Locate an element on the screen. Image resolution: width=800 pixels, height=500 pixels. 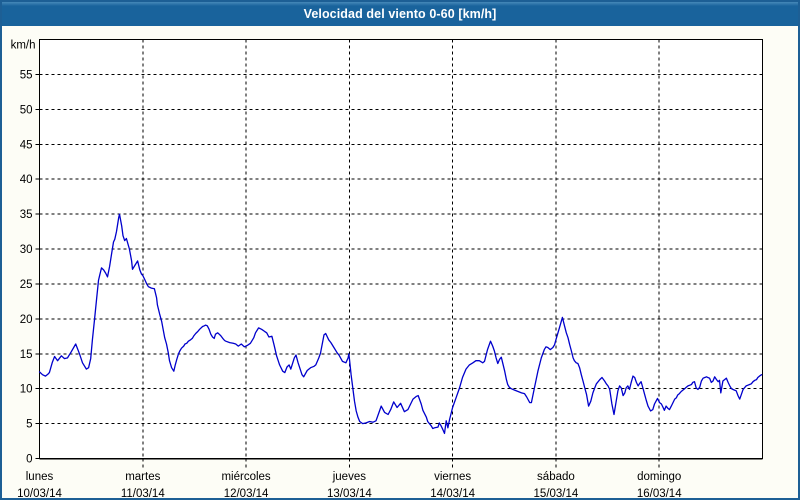
day-name-label: lunes is located at coordinates (40, 477).